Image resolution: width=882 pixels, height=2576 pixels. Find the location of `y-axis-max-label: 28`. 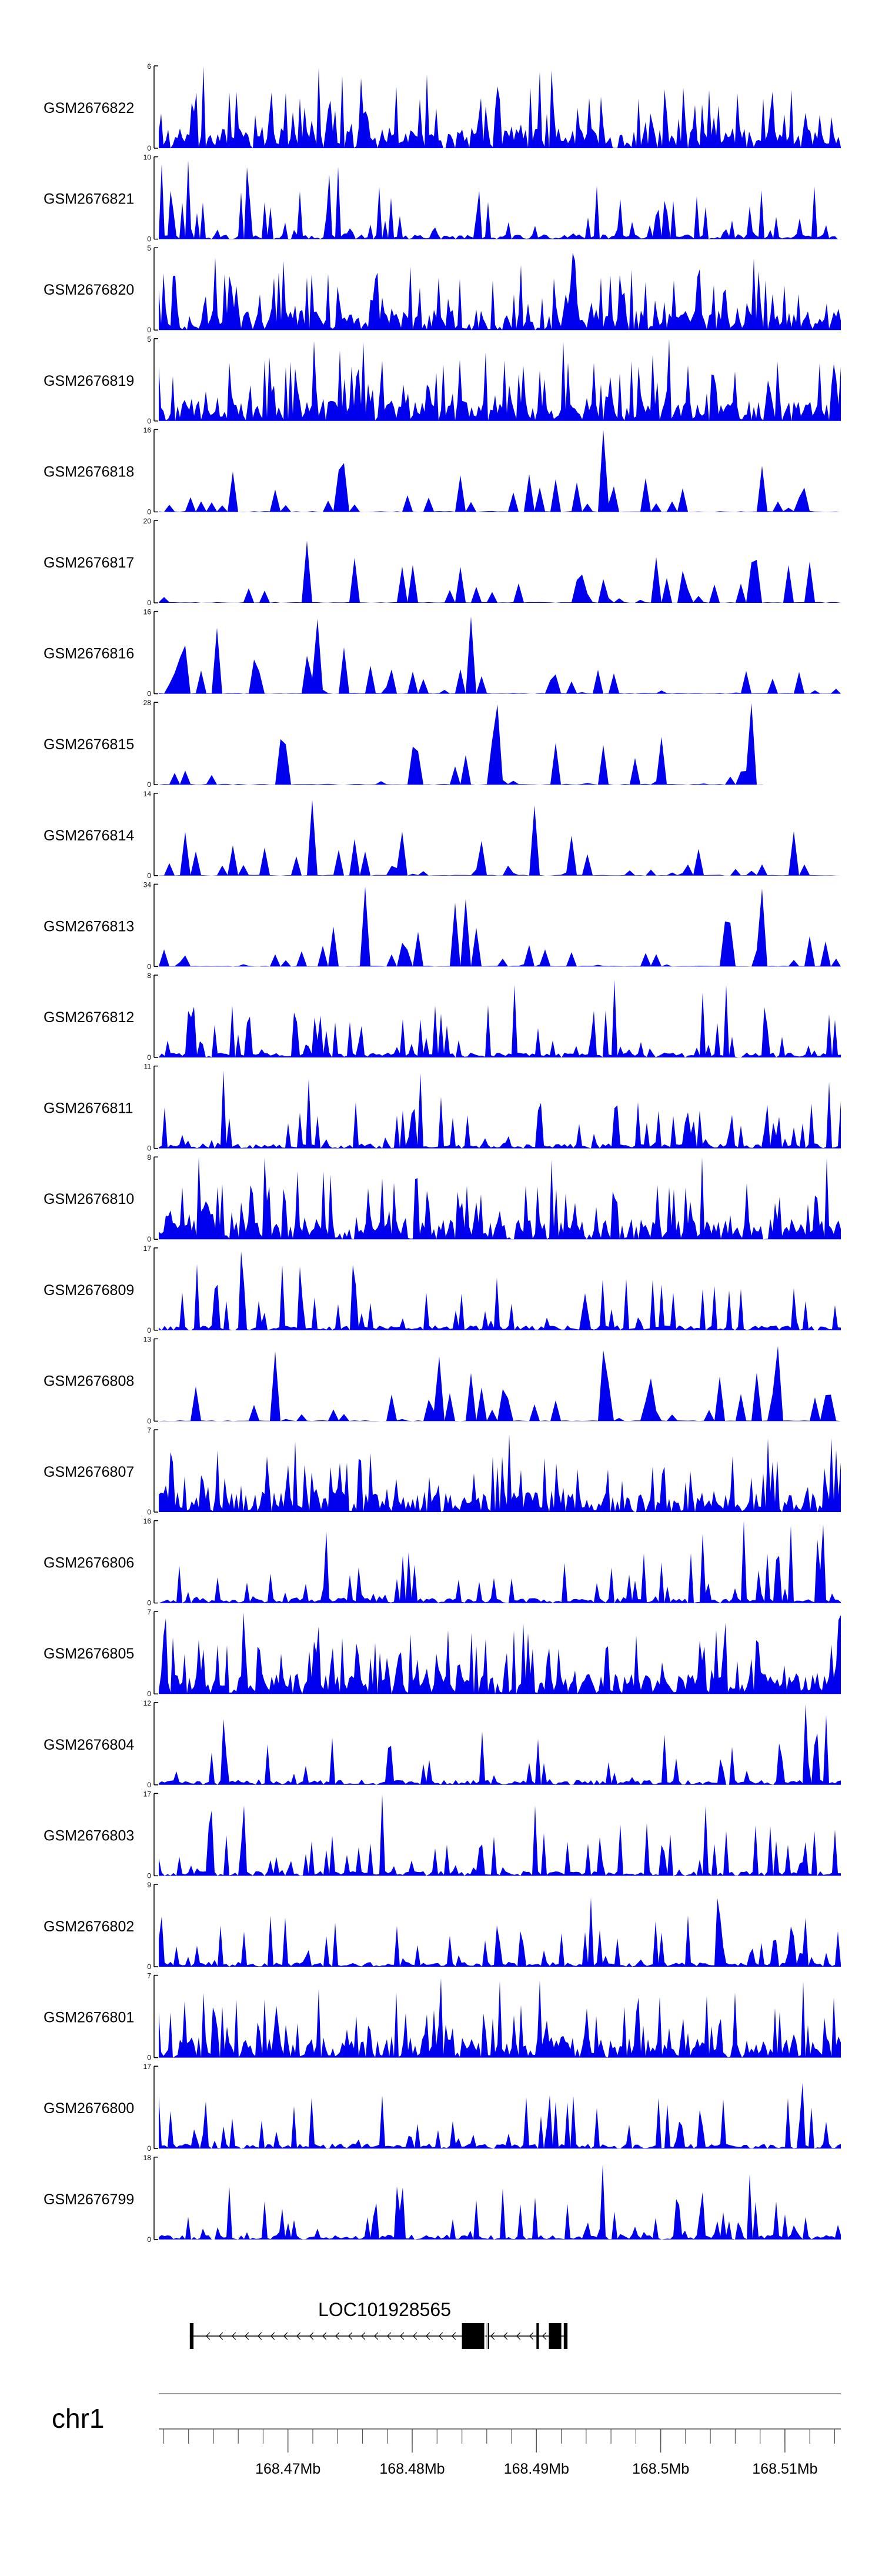

y-axis-max-label: 28 is located at coordinates (147, 703).